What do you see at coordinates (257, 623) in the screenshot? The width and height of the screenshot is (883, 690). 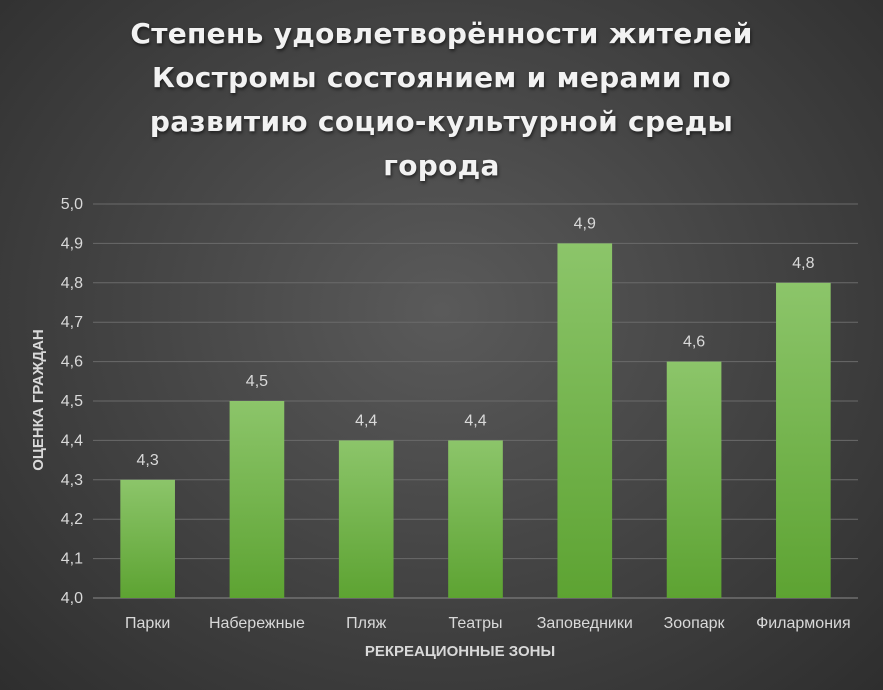 I see `category-label: Набережные` at bounding box center [257, 623].